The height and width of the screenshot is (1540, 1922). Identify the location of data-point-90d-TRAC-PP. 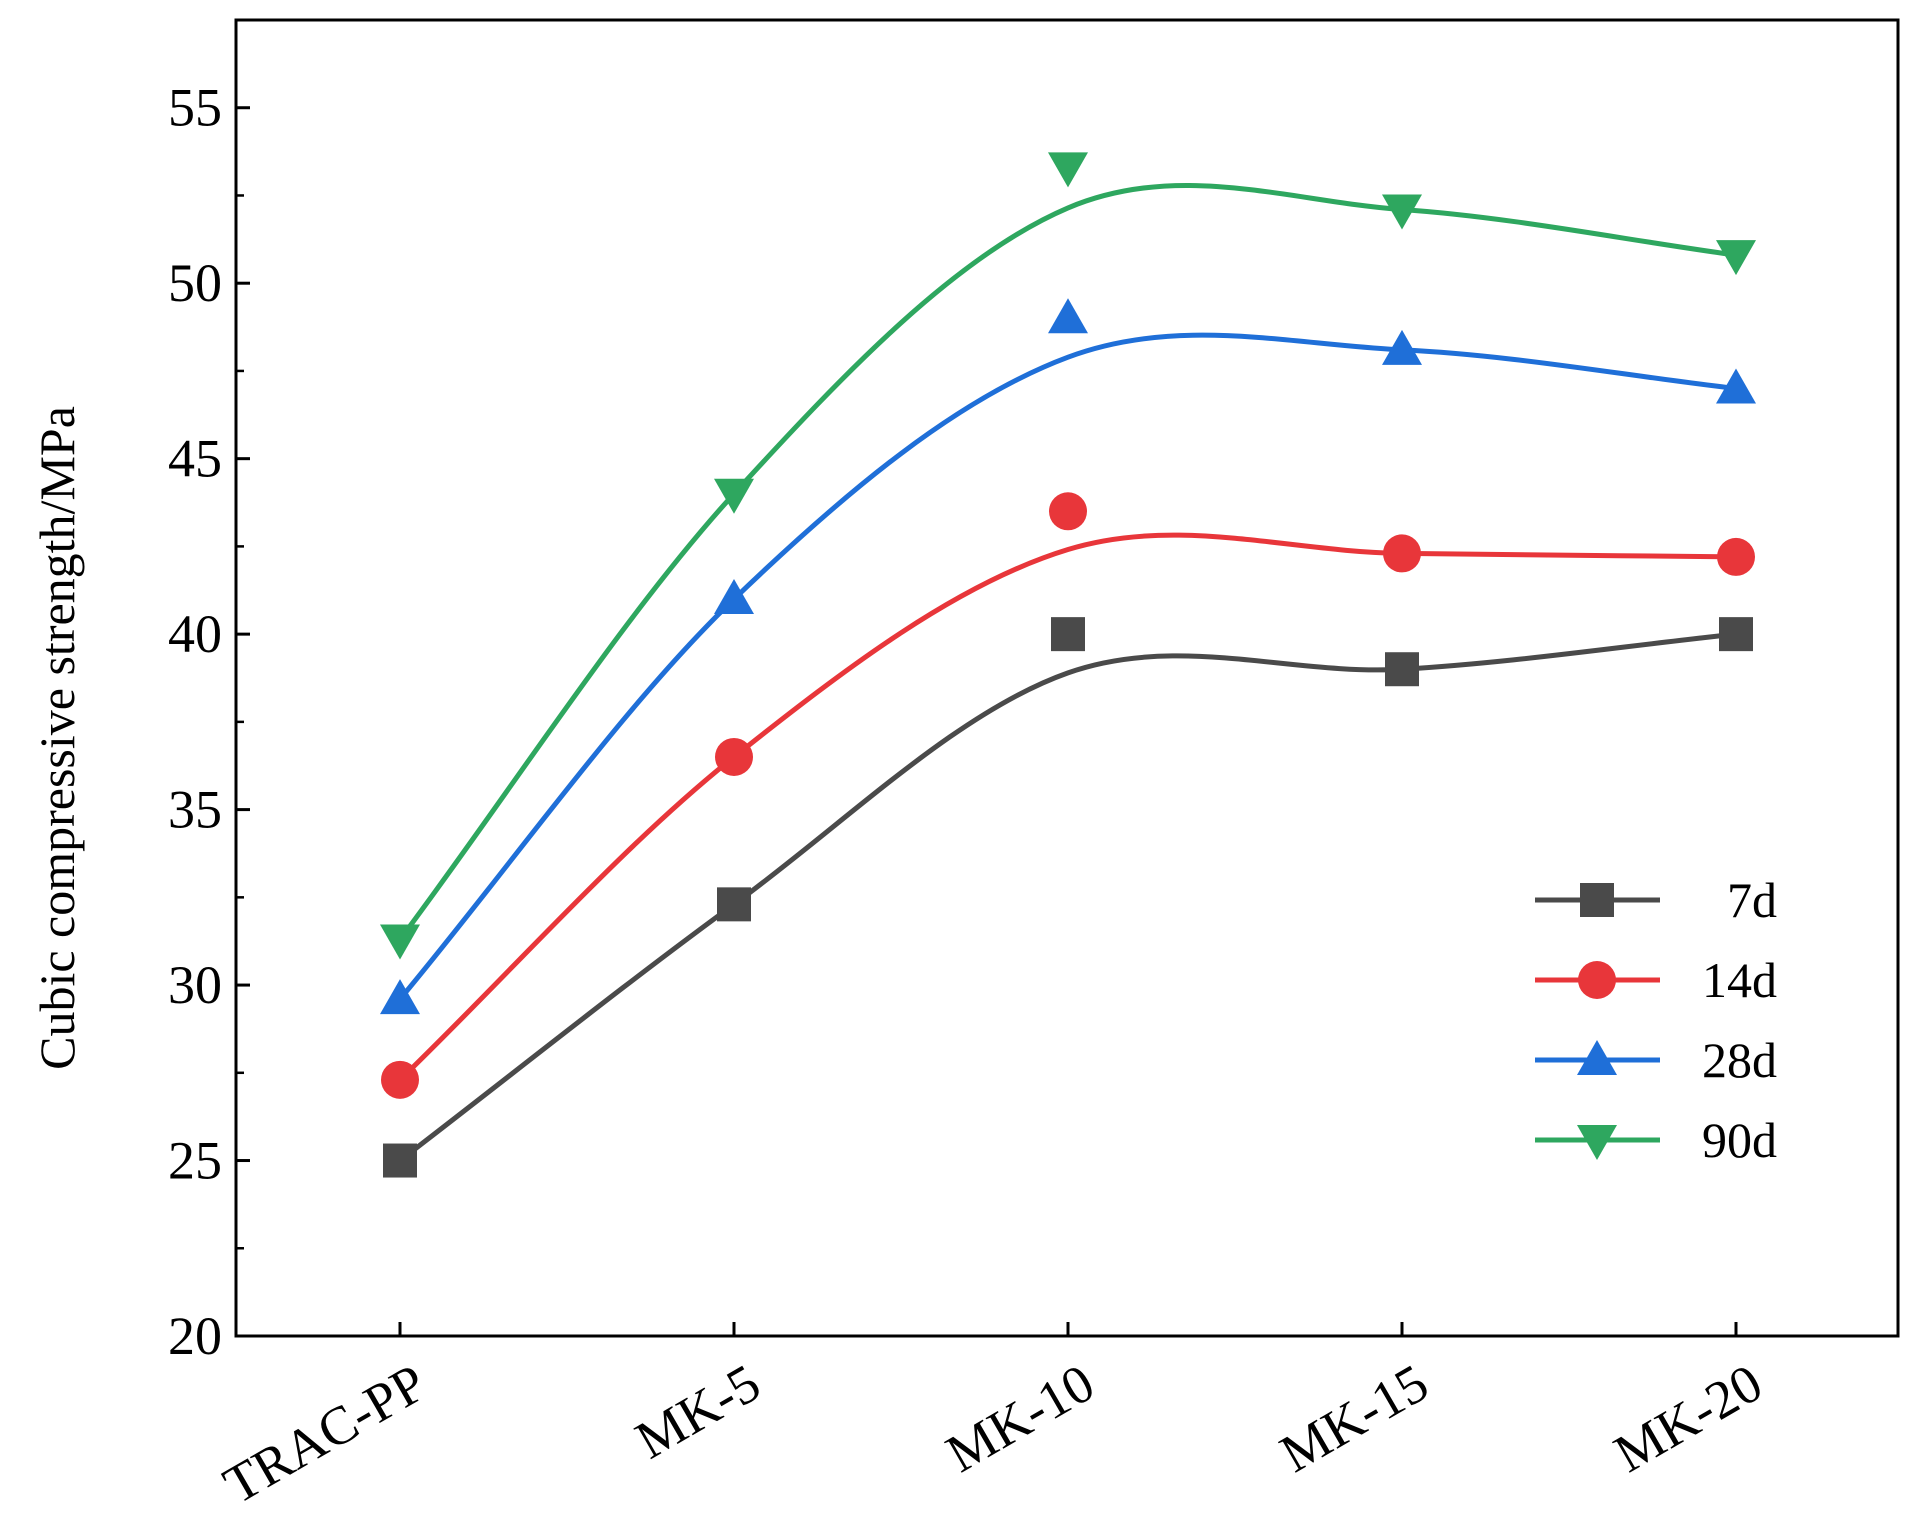
(400, 942).